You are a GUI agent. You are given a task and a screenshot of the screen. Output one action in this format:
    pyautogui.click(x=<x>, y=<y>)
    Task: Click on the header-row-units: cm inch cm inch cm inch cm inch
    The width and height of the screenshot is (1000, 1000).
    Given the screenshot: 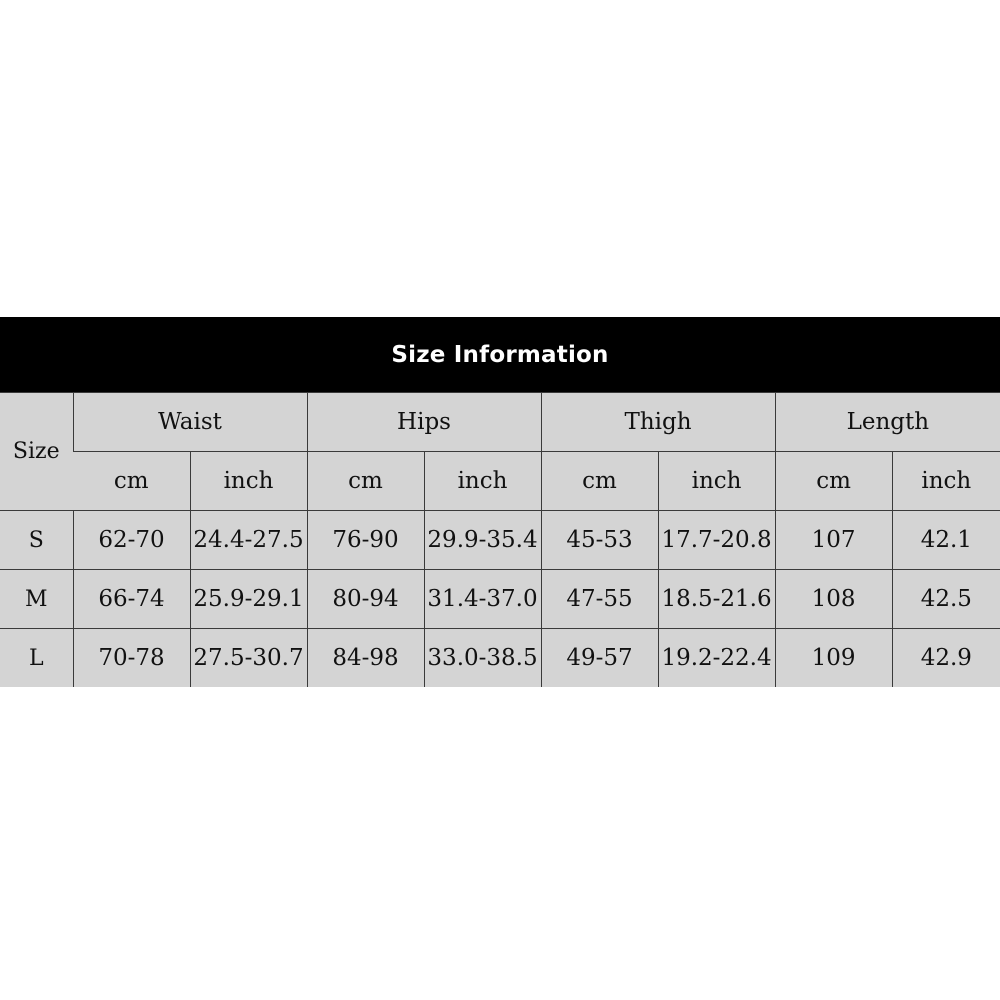 What is the action you would take?
    pyautogui.click(x=500, y=481)
    